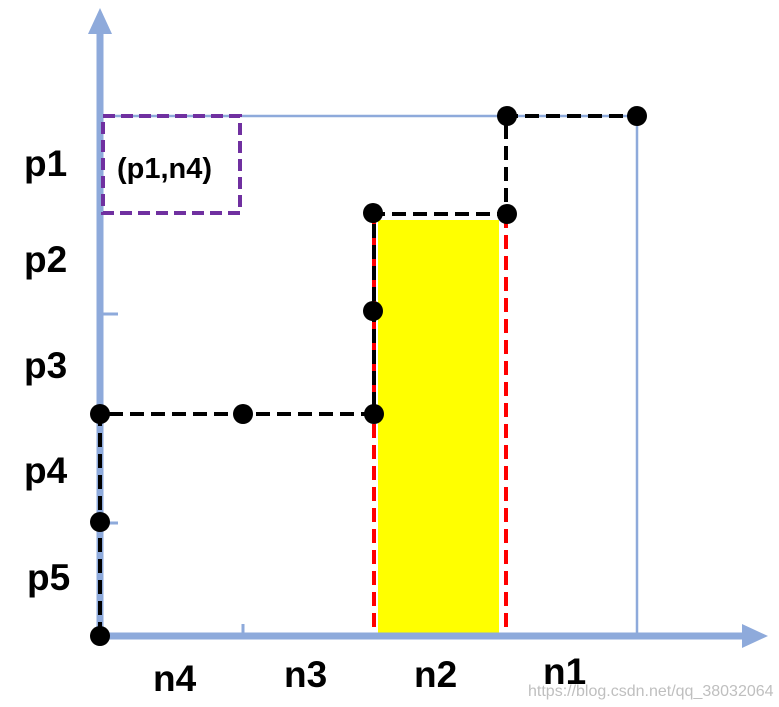 This screenshot has width=779, height=707. Describe the element at coordinates (305, 674) in the screenshot. I see `x-label-n3: n3` at that location.